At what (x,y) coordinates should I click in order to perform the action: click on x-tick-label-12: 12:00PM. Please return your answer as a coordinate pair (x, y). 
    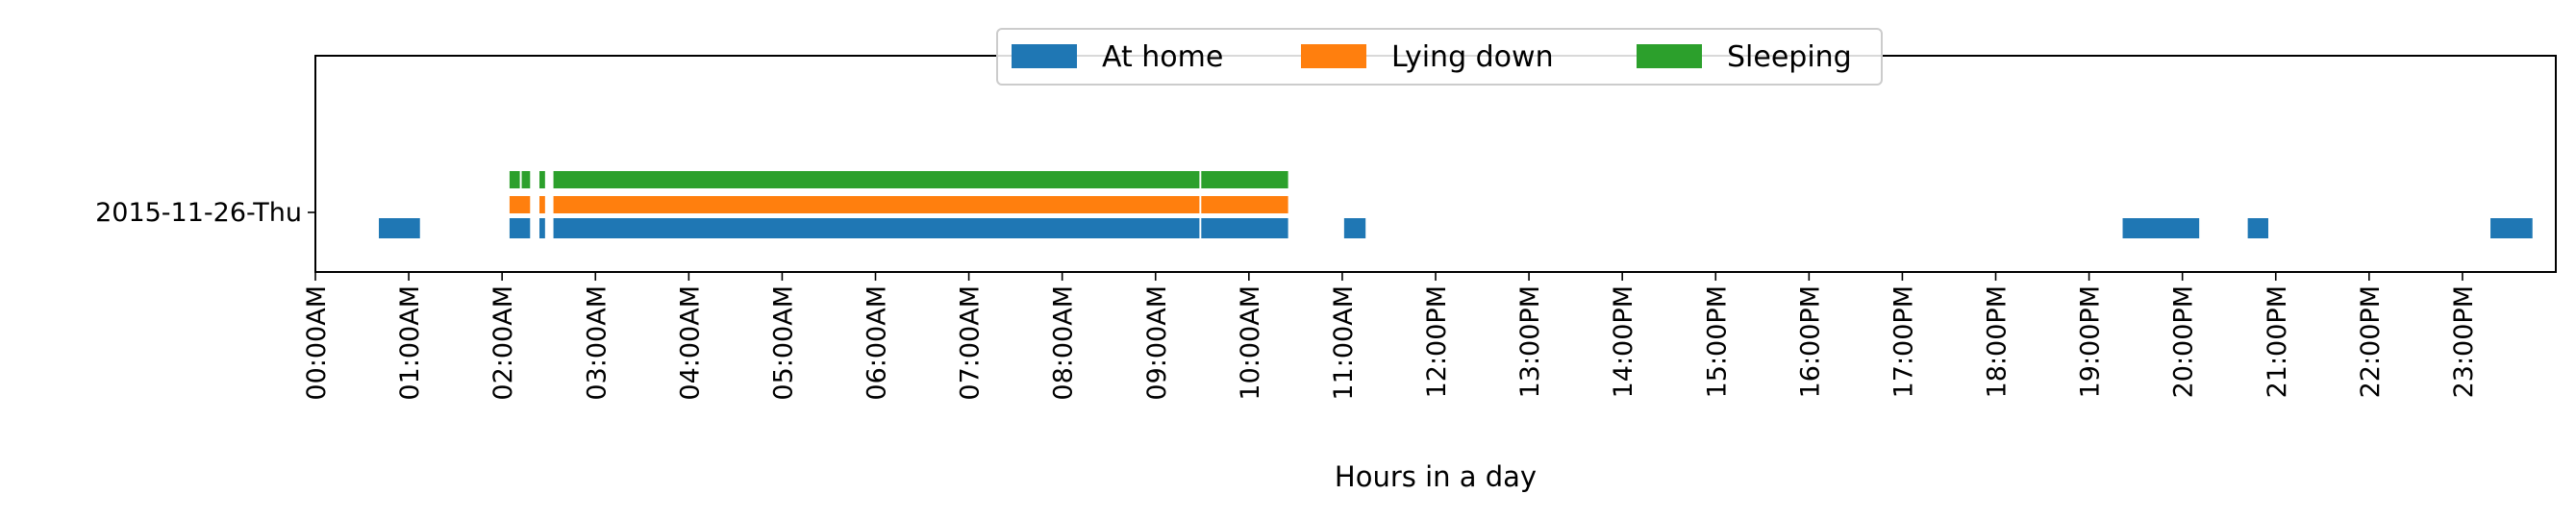
    Looking at the image, I should click on (1437, 341).